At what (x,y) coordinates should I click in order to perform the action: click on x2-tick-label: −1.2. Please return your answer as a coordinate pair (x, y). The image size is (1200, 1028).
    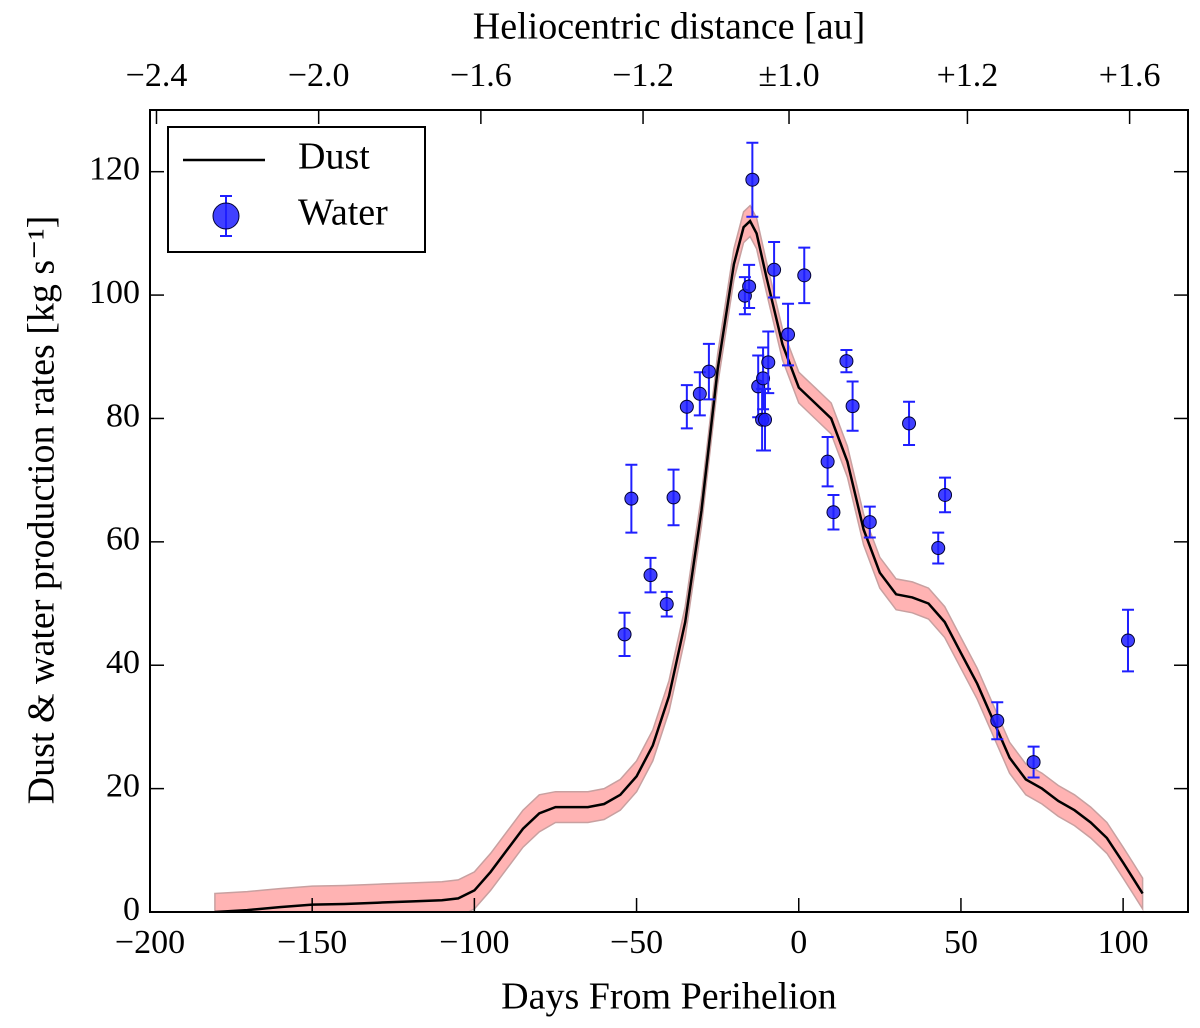
    Looking at the image, I should click on (643, 75).